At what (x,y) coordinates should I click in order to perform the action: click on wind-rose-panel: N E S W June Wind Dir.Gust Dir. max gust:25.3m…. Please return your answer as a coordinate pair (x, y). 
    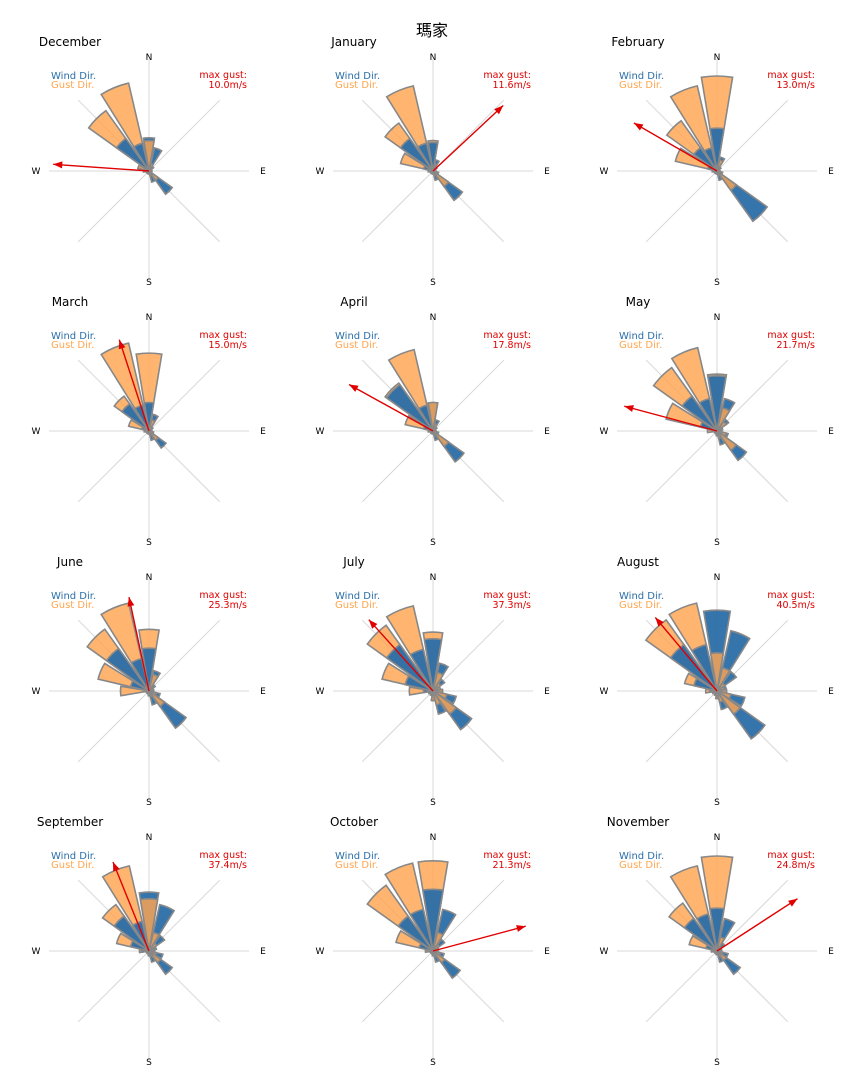
    Looking at the image, I should click on (149, 681).